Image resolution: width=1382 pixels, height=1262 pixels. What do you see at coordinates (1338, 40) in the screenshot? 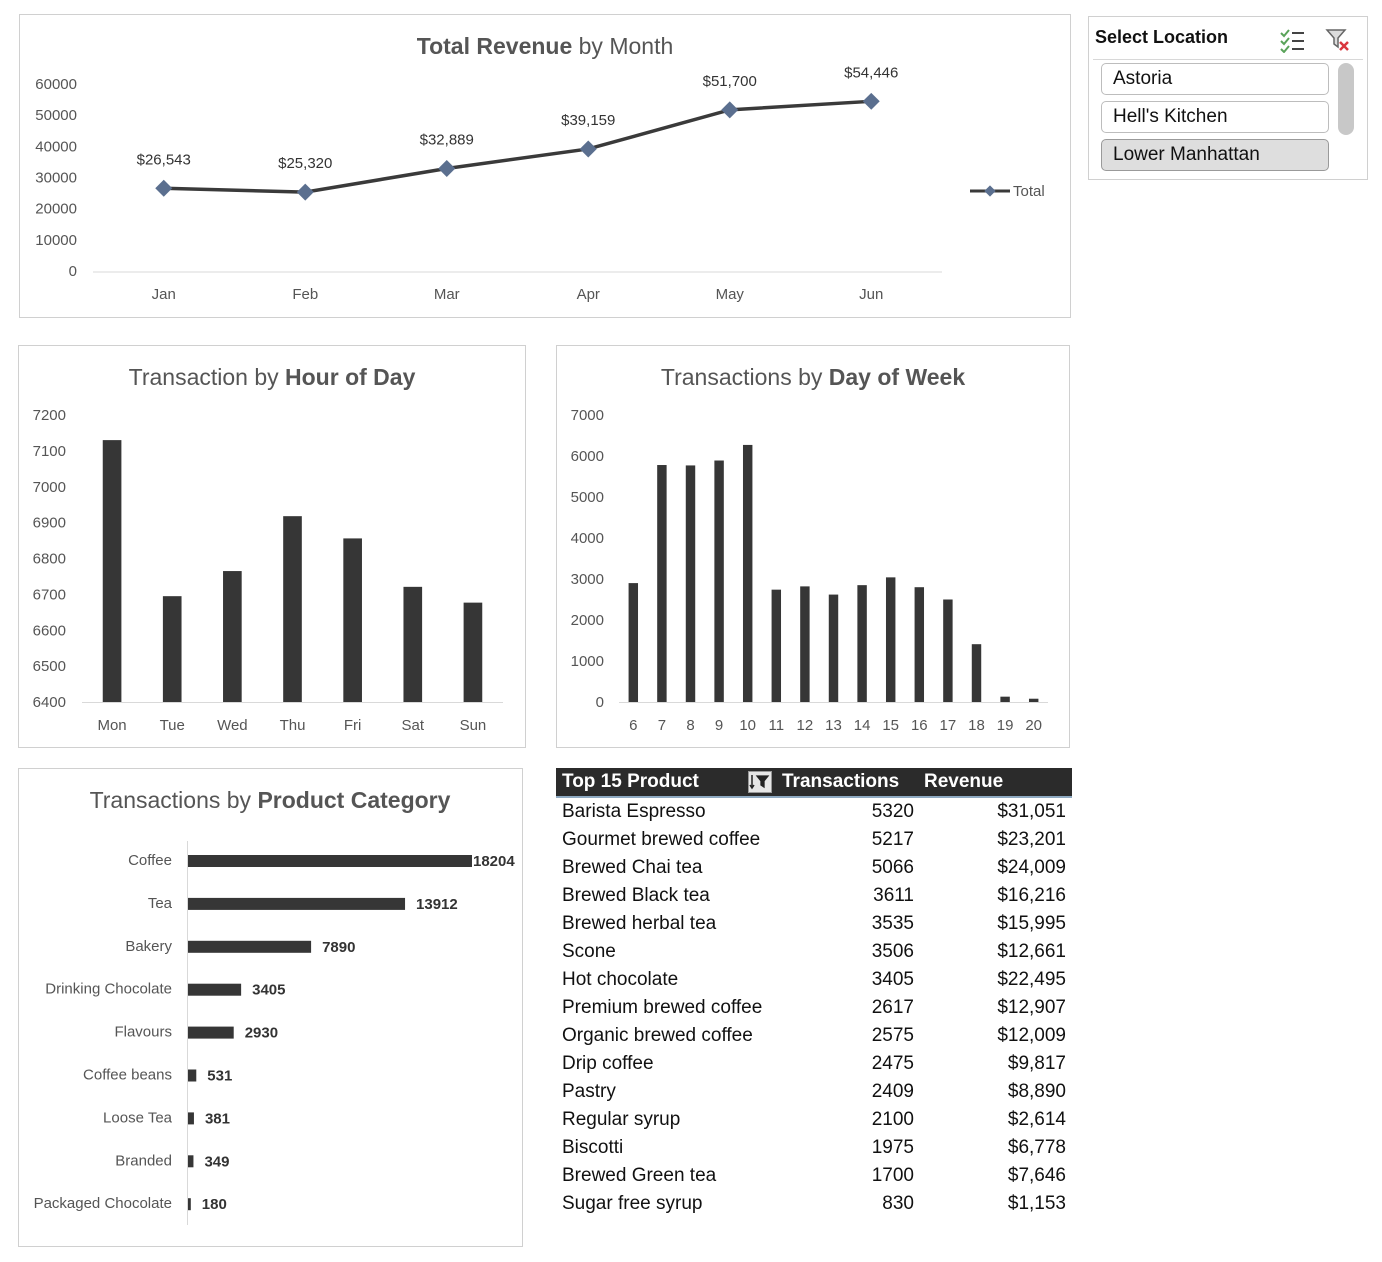
I see `clear-filter-icon` at bounding box center [1338, 40].